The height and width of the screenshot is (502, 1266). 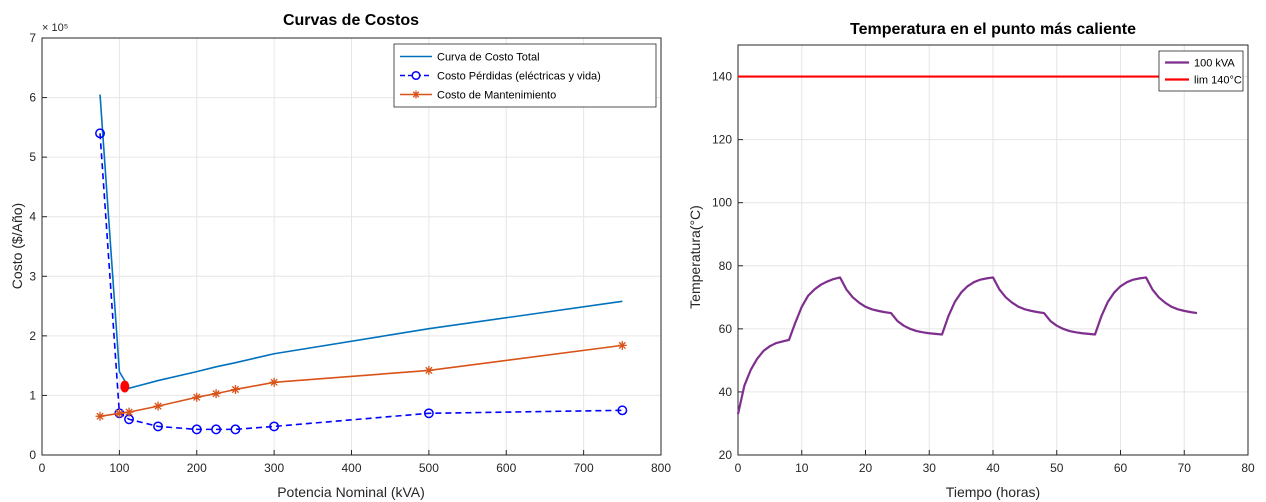 I want to click on chart2-y-tick-label: 100, so click(x=722, y=203).